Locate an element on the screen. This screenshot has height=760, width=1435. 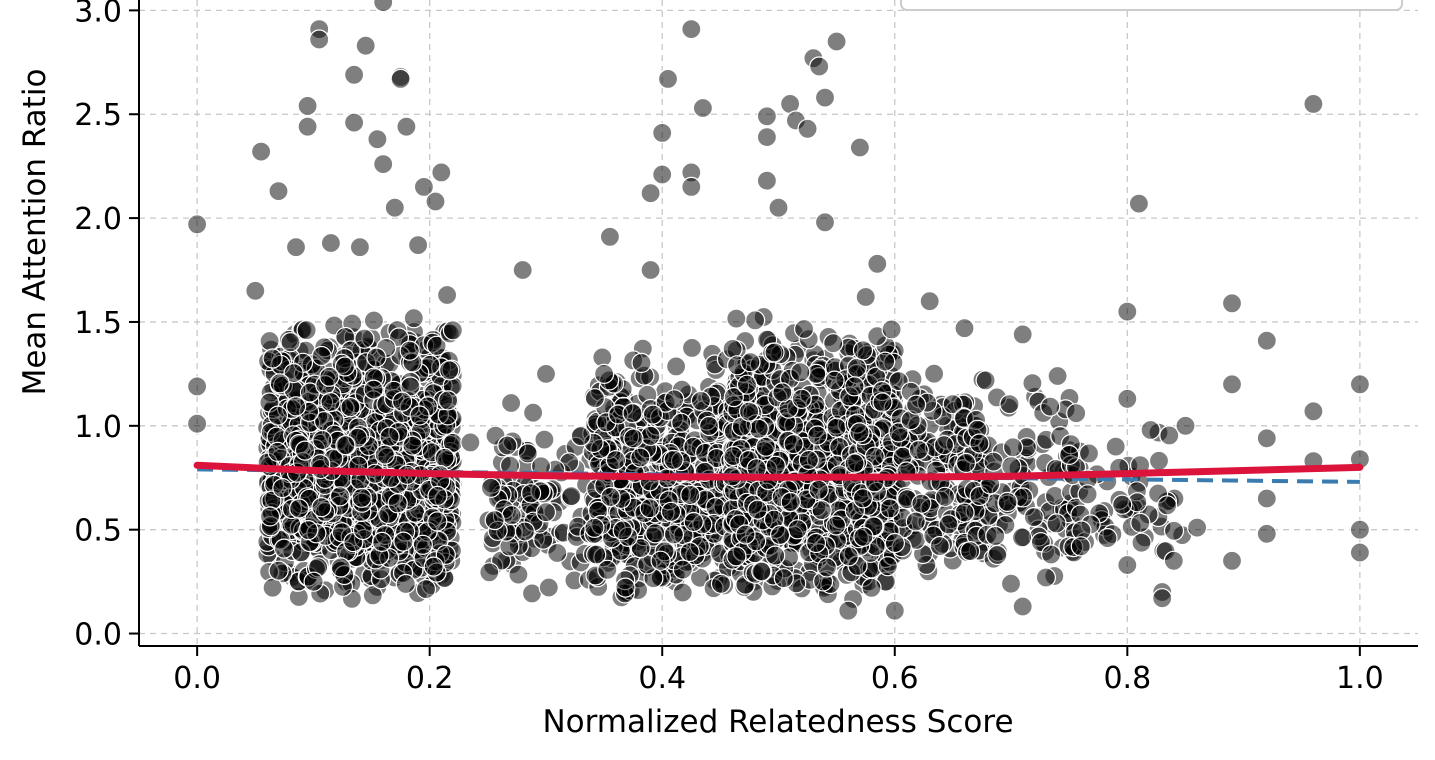
legend-box is located at coordinates (1151, 5).